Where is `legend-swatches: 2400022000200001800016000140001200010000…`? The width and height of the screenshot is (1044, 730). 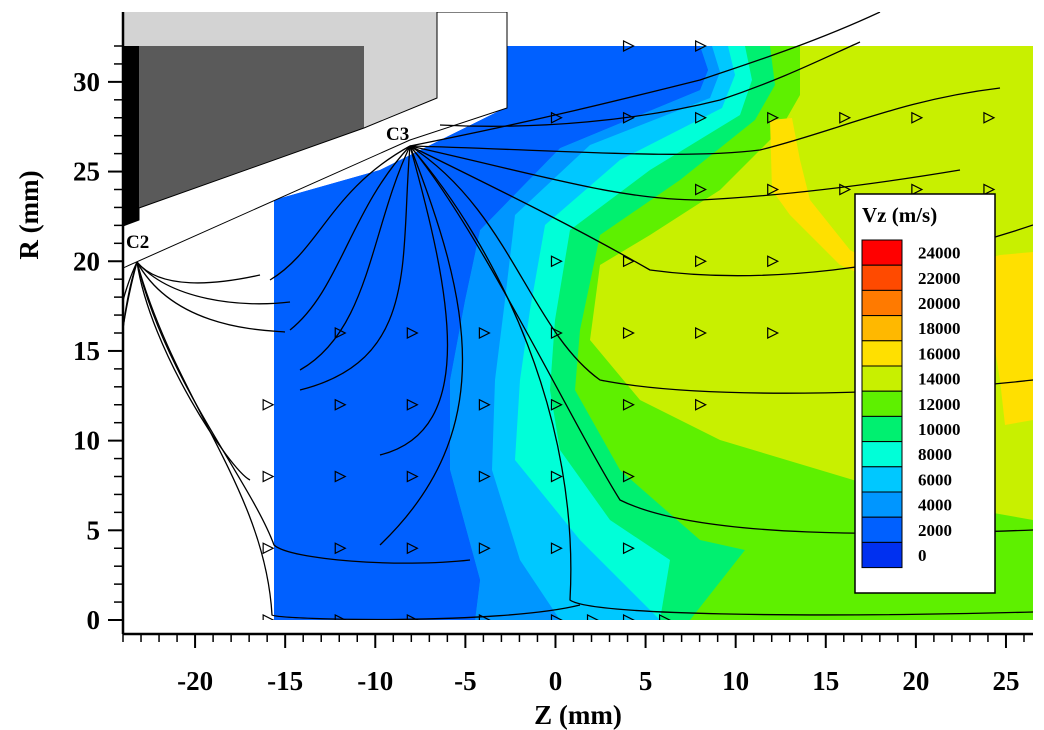 legend-swatches: 2400022000200001800016000140001200010000… is located at coordinates (911, 404).